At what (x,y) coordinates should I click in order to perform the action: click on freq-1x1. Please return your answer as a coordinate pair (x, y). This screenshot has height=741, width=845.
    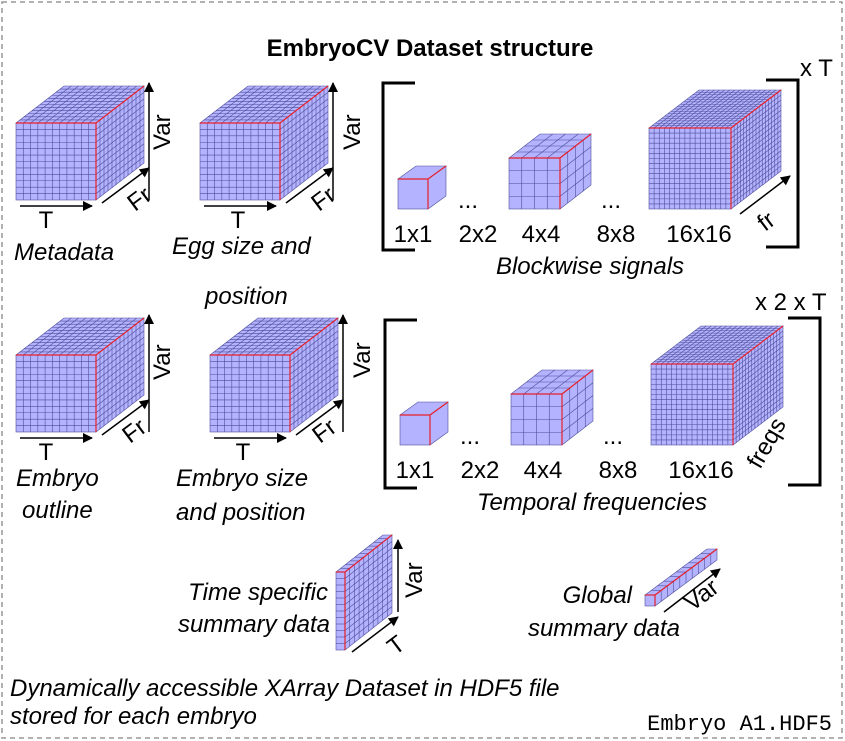
    Looking at the image, I should click on (424, 423).